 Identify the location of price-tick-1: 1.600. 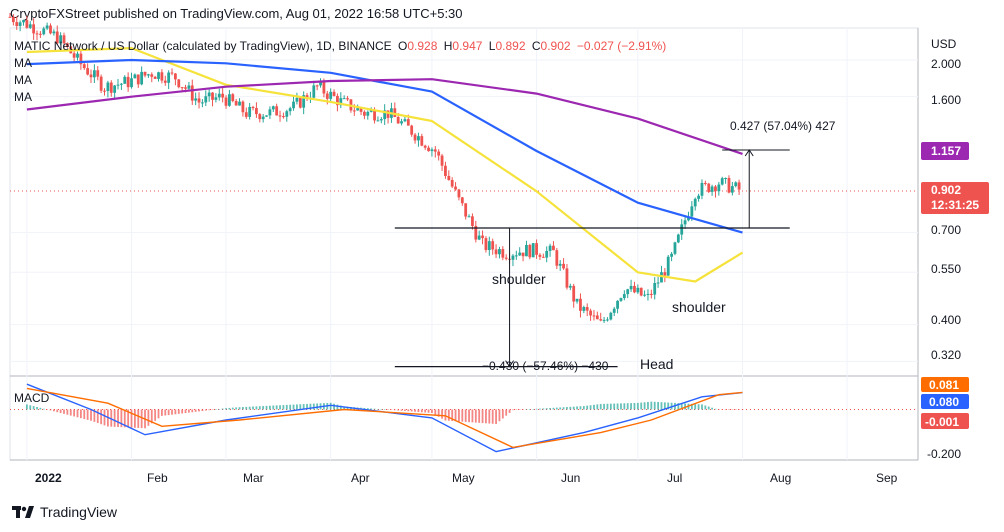
(946, 100).